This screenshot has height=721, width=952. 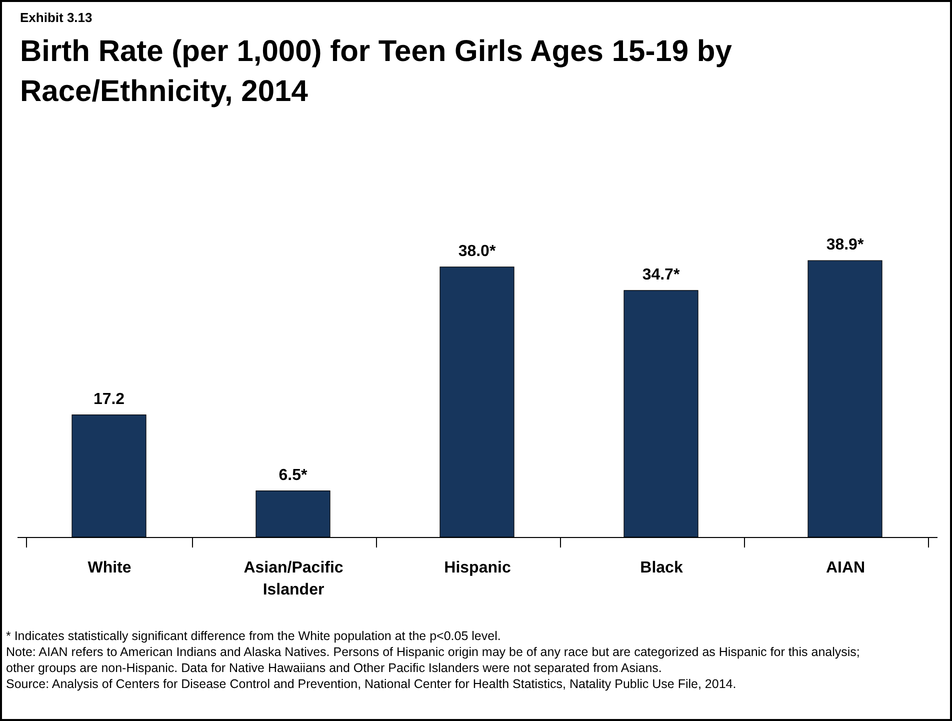 What do you see at coordinates (372, 684) in the screenshot?
I see `source-note: Source: Analysis of Centers for Disease Control and Prevention, National Center for Health Statistics, Natality Public Use File, 2014.` at bounding box center [372, 684].